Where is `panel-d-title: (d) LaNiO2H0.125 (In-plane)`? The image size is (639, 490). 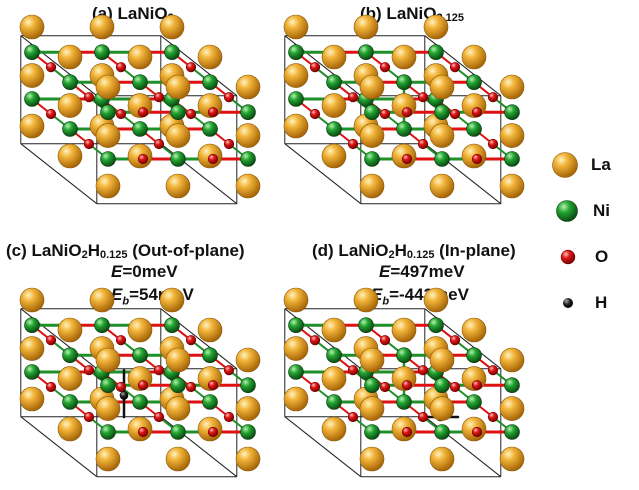
panel-d-title: (d) LaNiO2H0.125 (In-plane) is located at coordinates (414, 251).